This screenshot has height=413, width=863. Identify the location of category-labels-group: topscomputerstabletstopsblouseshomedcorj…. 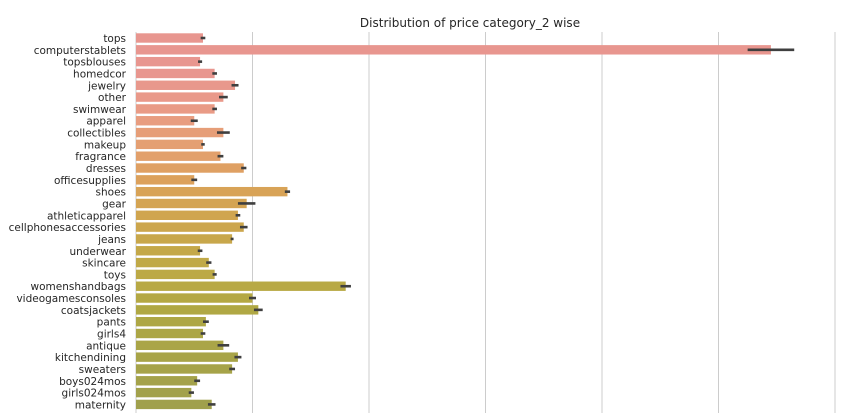
(68, 222).